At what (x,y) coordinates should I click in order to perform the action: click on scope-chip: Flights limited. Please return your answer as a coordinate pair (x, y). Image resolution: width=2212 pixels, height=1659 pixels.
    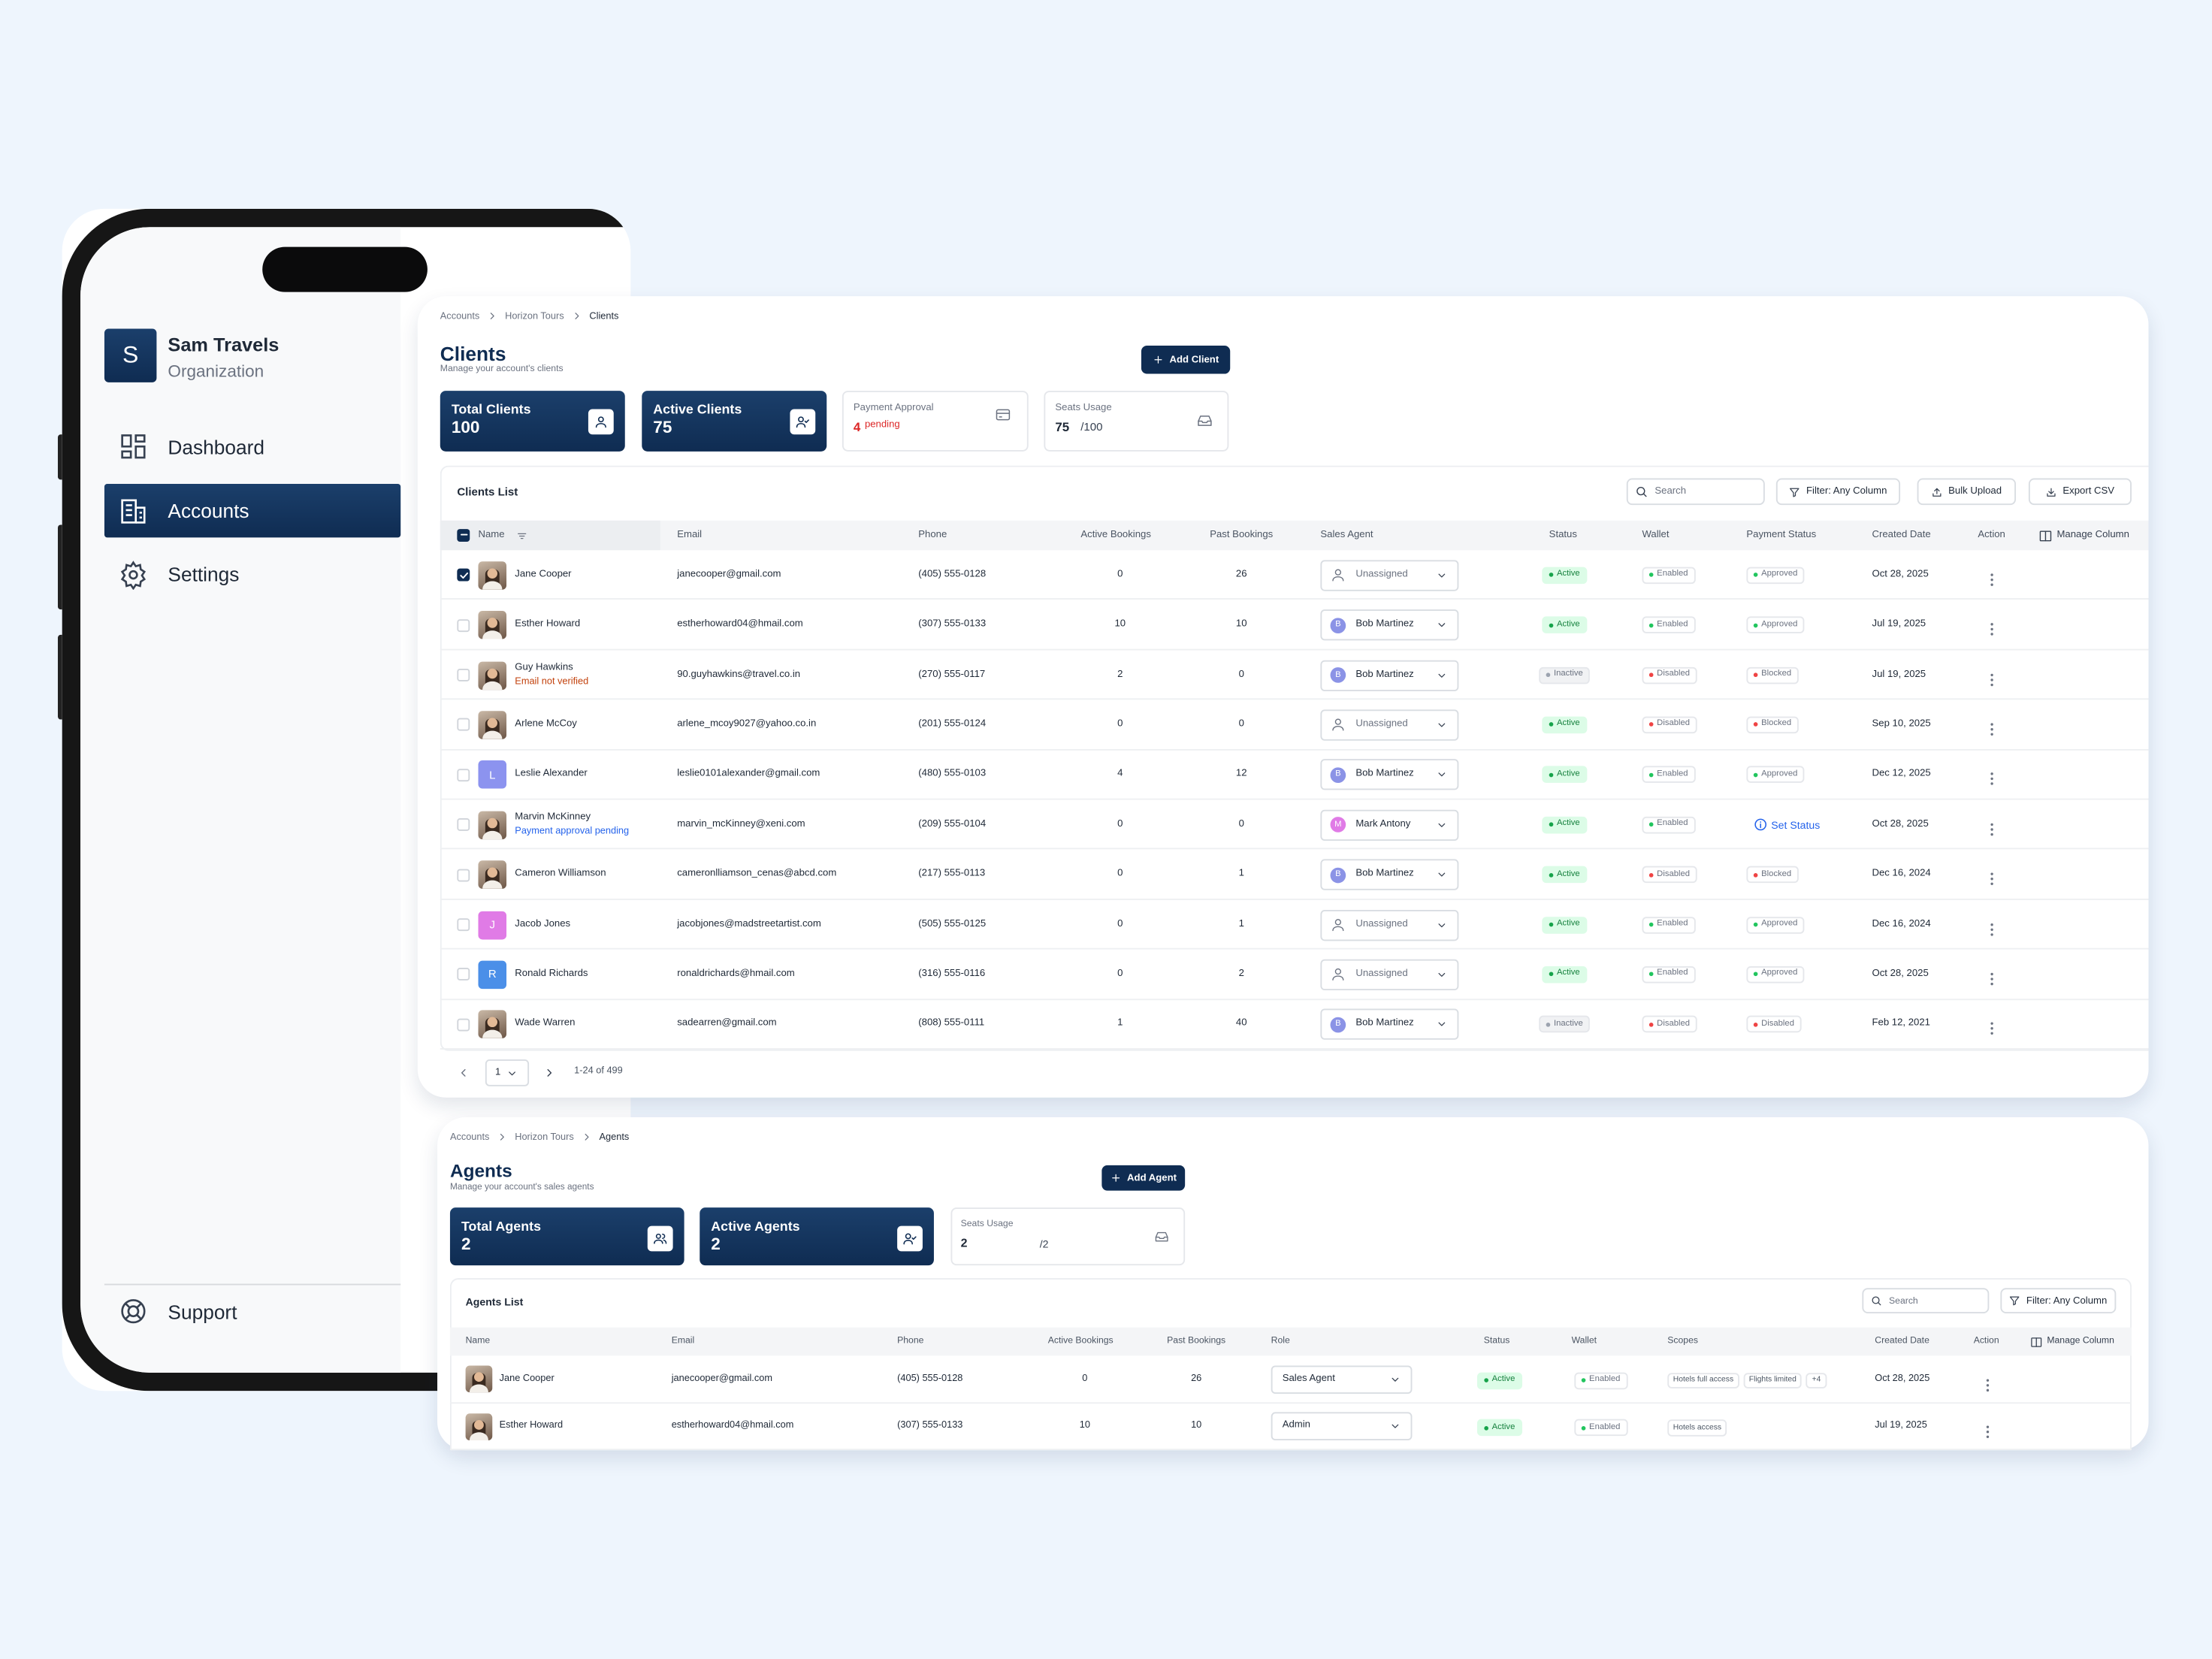
    Looking at the image, I should click on (1773, 1380).